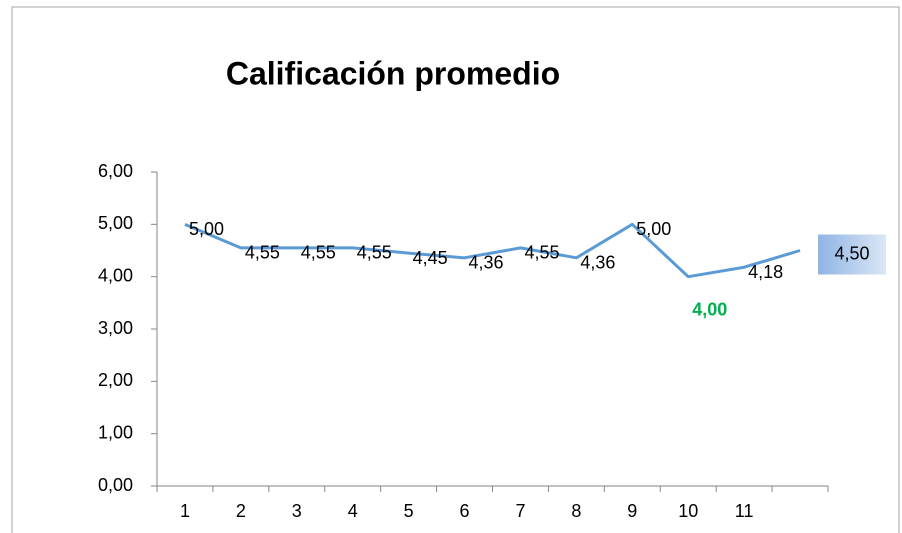 The image size is (902, 533). I want to click on chart-title: Calificación promedio, so click(393, 73).